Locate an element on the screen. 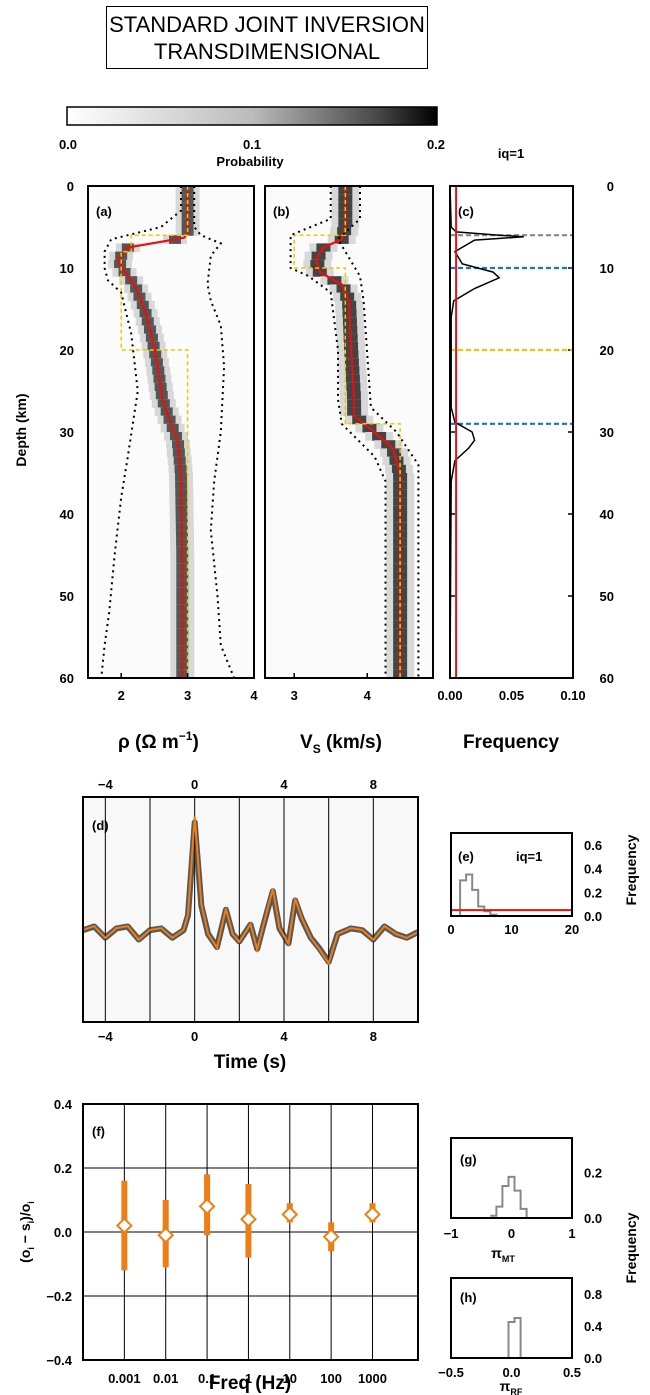 Image resolution: width=650 pixels, height=1395 pixels. time-tick-bottom: 0 is located at coordinates (194, 1036).